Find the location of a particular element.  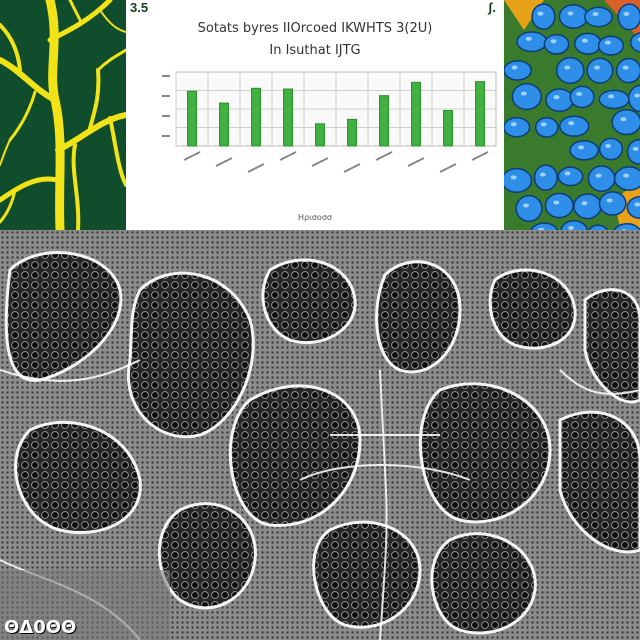

chart-bars is located at coordinates (336, 114).